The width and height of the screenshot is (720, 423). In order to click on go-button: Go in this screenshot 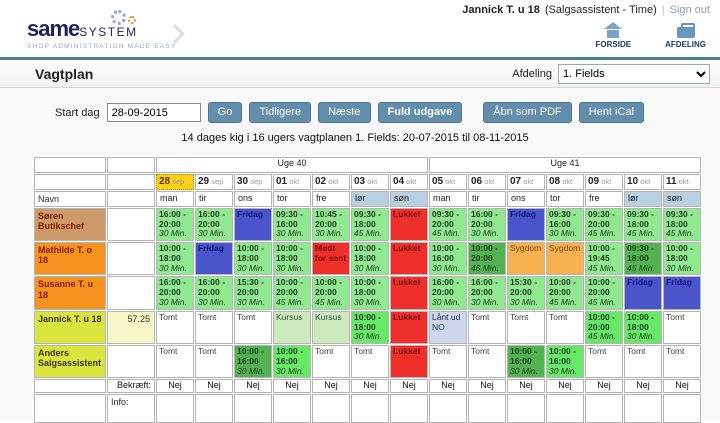, I will do `click(225, 112)`.